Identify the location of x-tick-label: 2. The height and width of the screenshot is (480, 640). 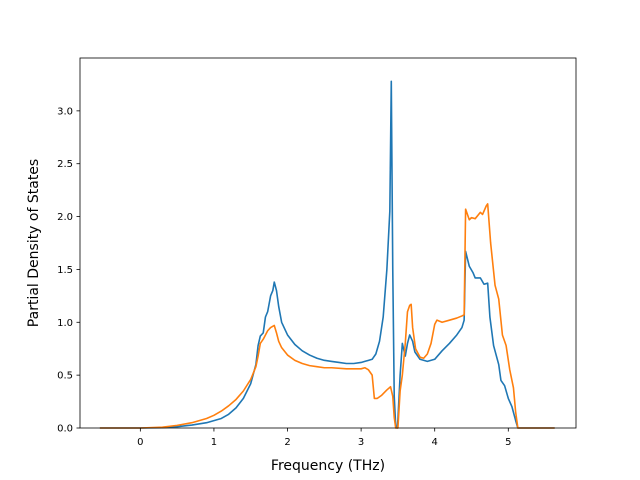
(287, 442).